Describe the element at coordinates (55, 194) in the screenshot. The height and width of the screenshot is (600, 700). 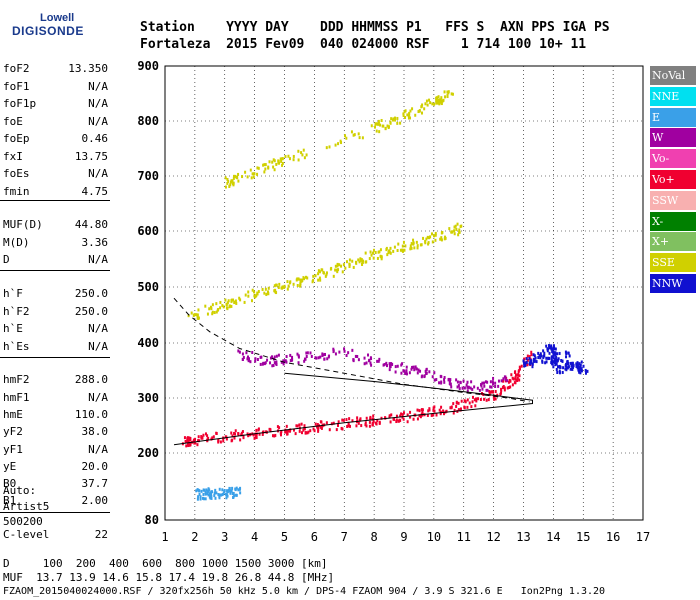
I see `param-row: fmin 4.75` at that location.